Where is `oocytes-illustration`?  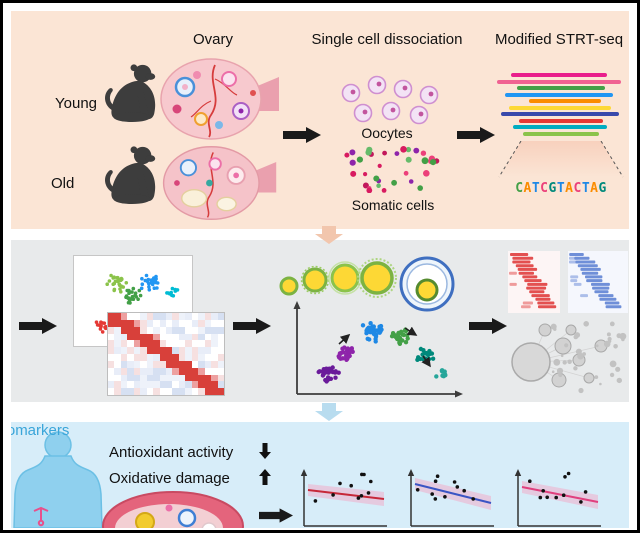
oocytes-illustration is located at coordinates (390, 100).